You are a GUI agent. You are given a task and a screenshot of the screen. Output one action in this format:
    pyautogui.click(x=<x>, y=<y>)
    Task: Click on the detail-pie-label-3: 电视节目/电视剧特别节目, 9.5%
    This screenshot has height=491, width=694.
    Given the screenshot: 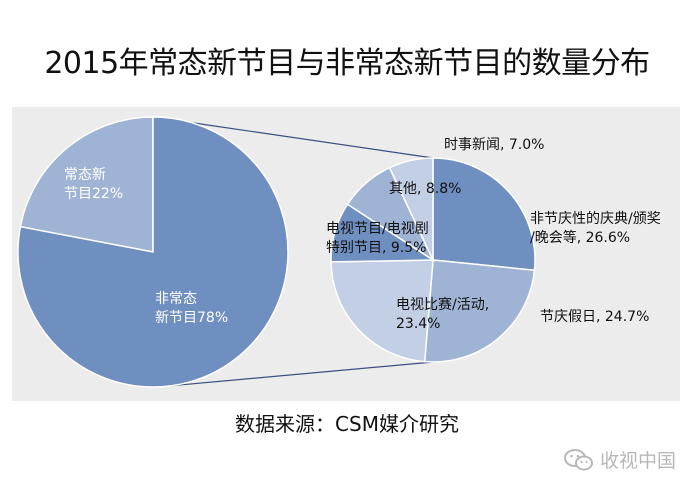 What is the action you would take?
    pyautogui.click(x=377, y=238)
    